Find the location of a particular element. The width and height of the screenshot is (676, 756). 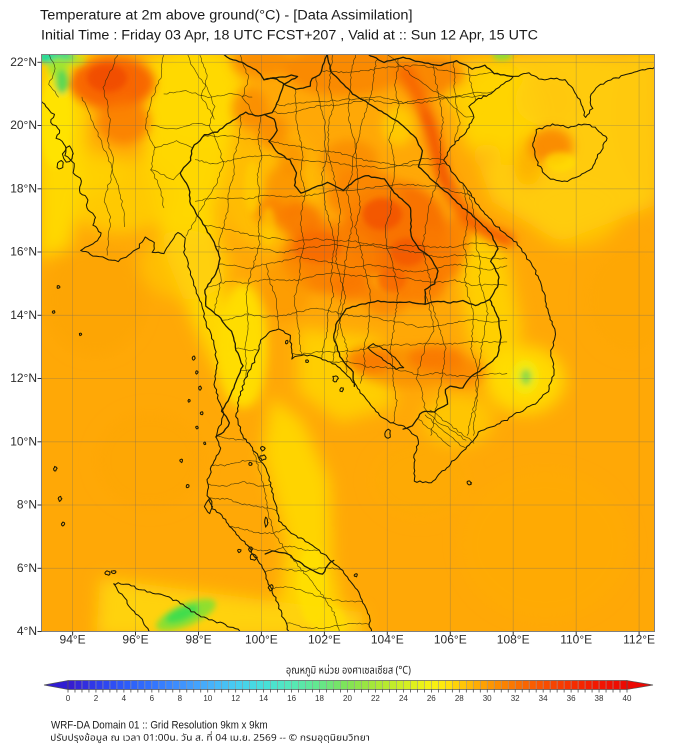

svg-text: 28 is located at coordinates (459, 698).